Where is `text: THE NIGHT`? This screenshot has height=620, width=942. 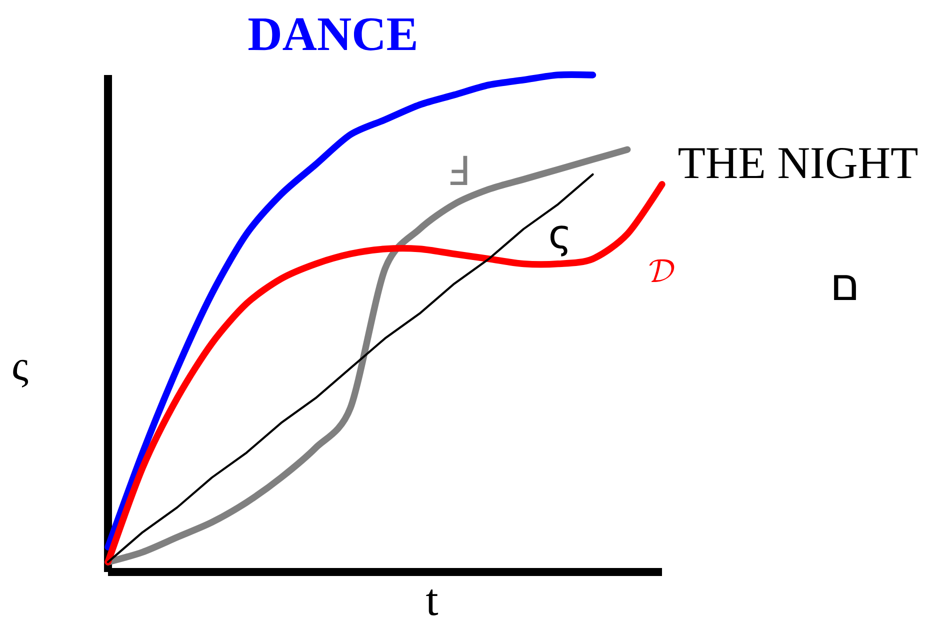
text: THE NIGHT is located at coordinates (798, 163).